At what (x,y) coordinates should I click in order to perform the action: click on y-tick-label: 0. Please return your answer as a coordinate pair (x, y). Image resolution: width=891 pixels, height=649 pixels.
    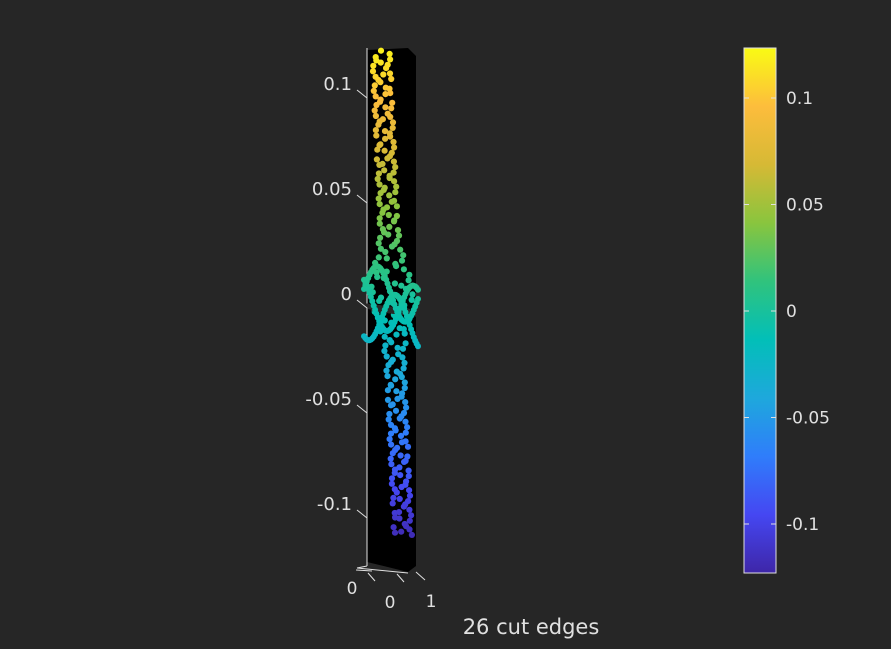
    Looking at the image, I should click on (352, 589).